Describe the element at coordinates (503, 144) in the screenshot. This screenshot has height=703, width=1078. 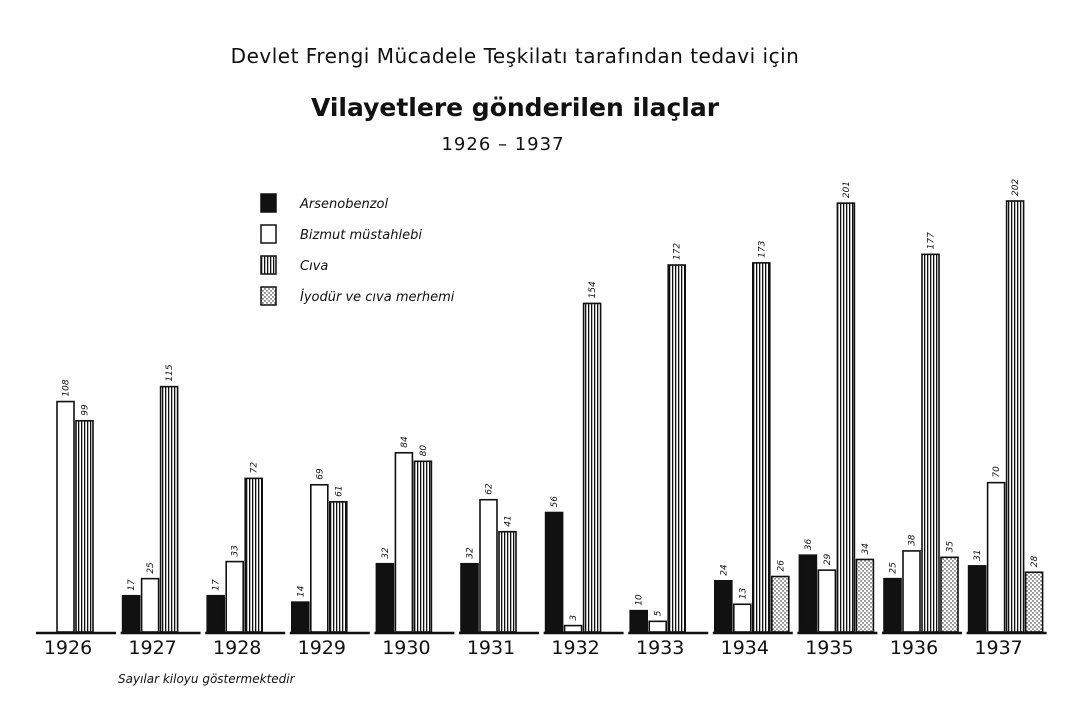
I see `chart-title-years: 1926 – 1937` at that location.